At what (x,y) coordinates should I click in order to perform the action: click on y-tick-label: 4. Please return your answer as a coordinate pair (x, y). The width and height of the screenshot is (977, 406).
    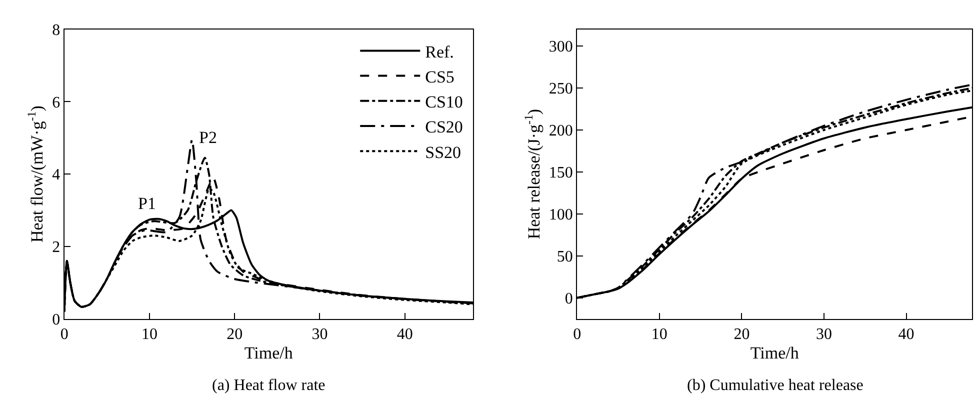
    Looking at the image, I should click on (56, 175).